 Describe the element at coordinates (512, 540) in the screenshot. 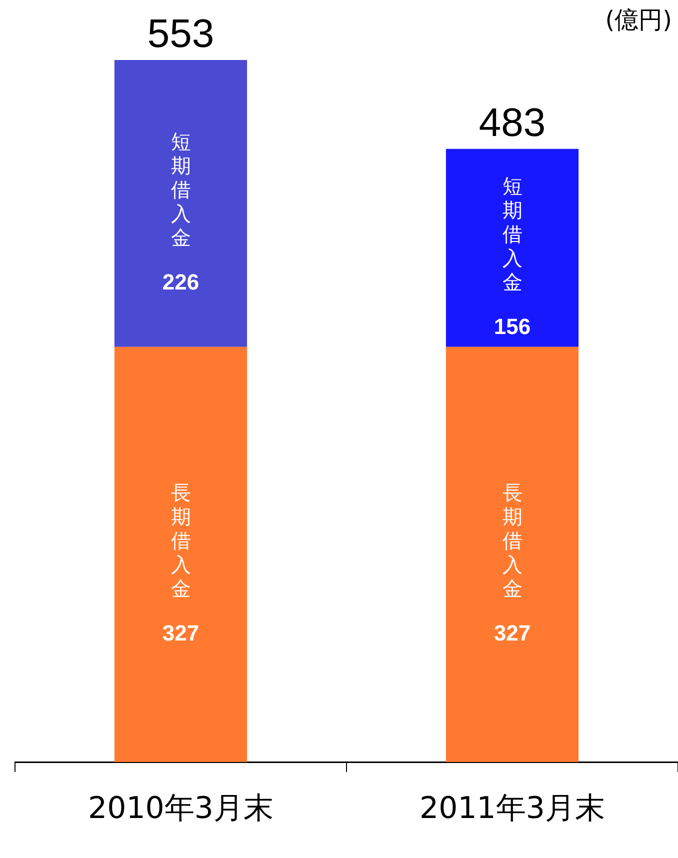

I see `series-label: 長期借入金` at that location.